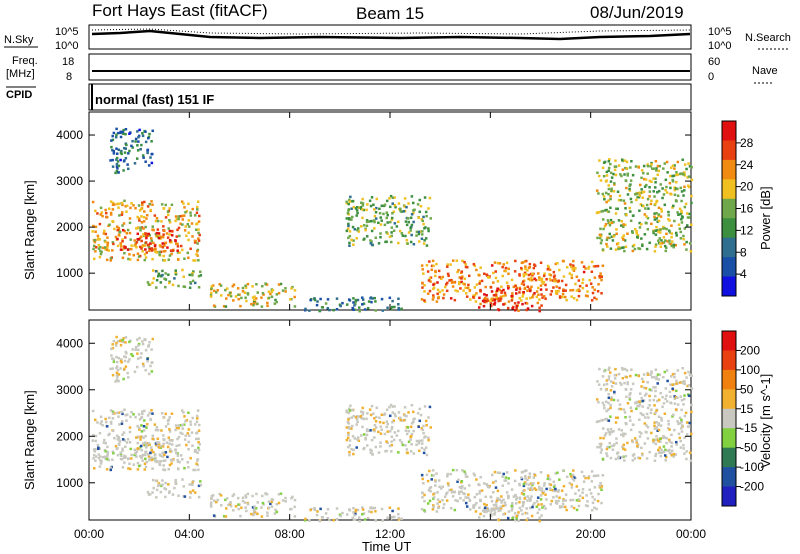 This screenshot has height=554, width=800. I want to click on colorbar-tick-label: -100, so click(752, 467).